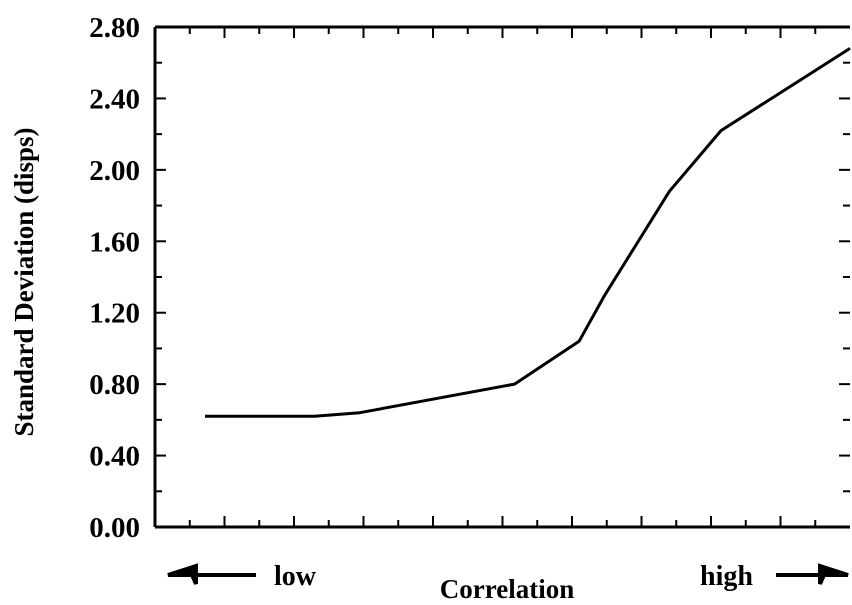  Describe the element at coordinates (507, 589) in the screenshot. I see `x-axis-title: Correlation` at that location.